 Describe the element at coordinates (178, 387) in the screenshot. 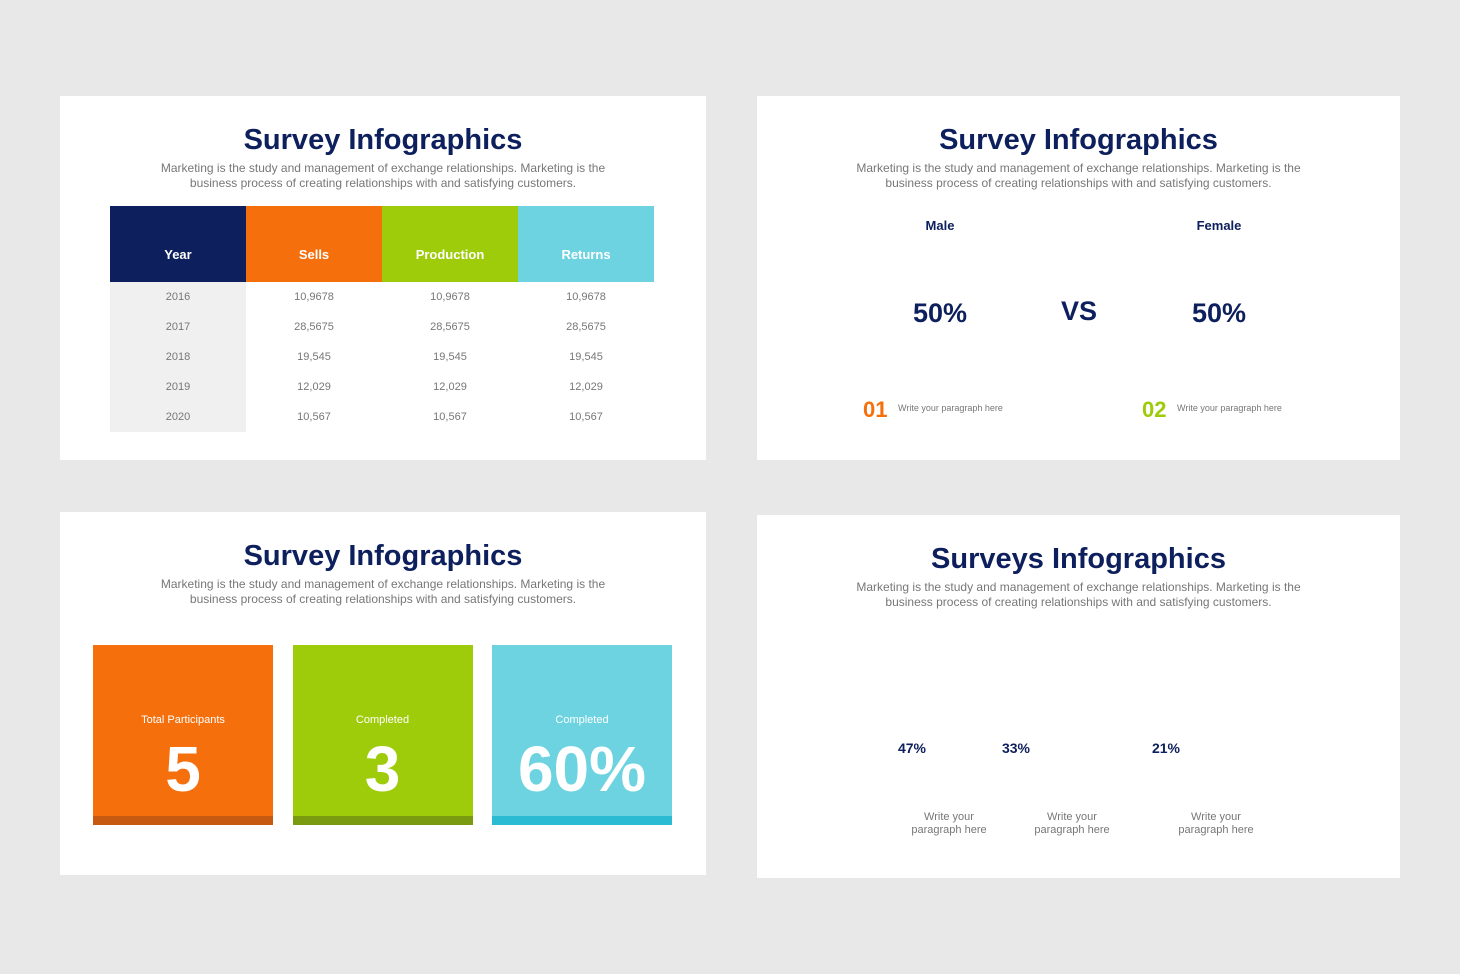

I see `table-cell: 2019` at that location.